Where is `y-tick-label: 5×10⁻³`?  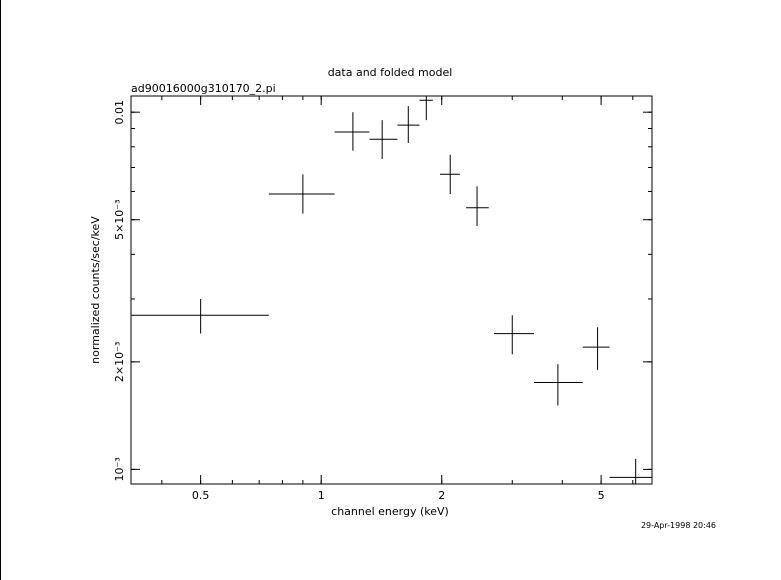 y-tick-label: 5×10⁻³ is located at coordinates (119, 219).